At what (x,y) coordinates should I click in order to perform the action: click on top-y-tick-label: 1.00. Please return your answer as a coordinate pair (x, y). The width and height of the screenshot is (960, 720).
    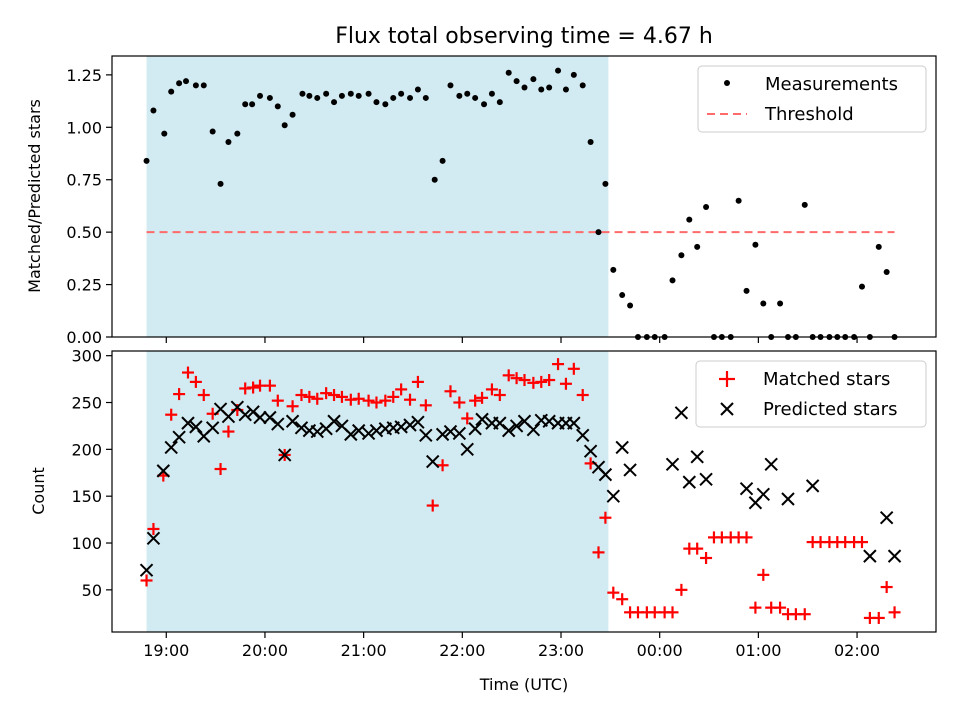
    Looking at the image, I should click on (84, 127).